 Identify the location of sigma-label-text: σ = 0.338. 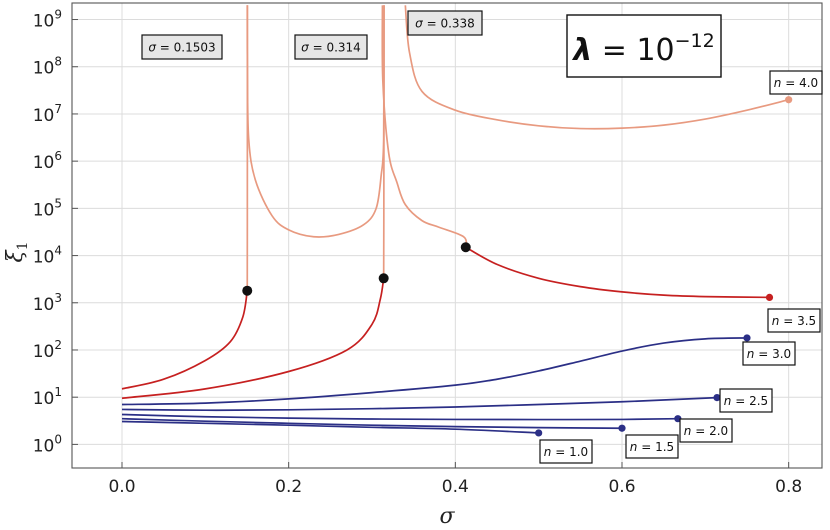
(445, 24).